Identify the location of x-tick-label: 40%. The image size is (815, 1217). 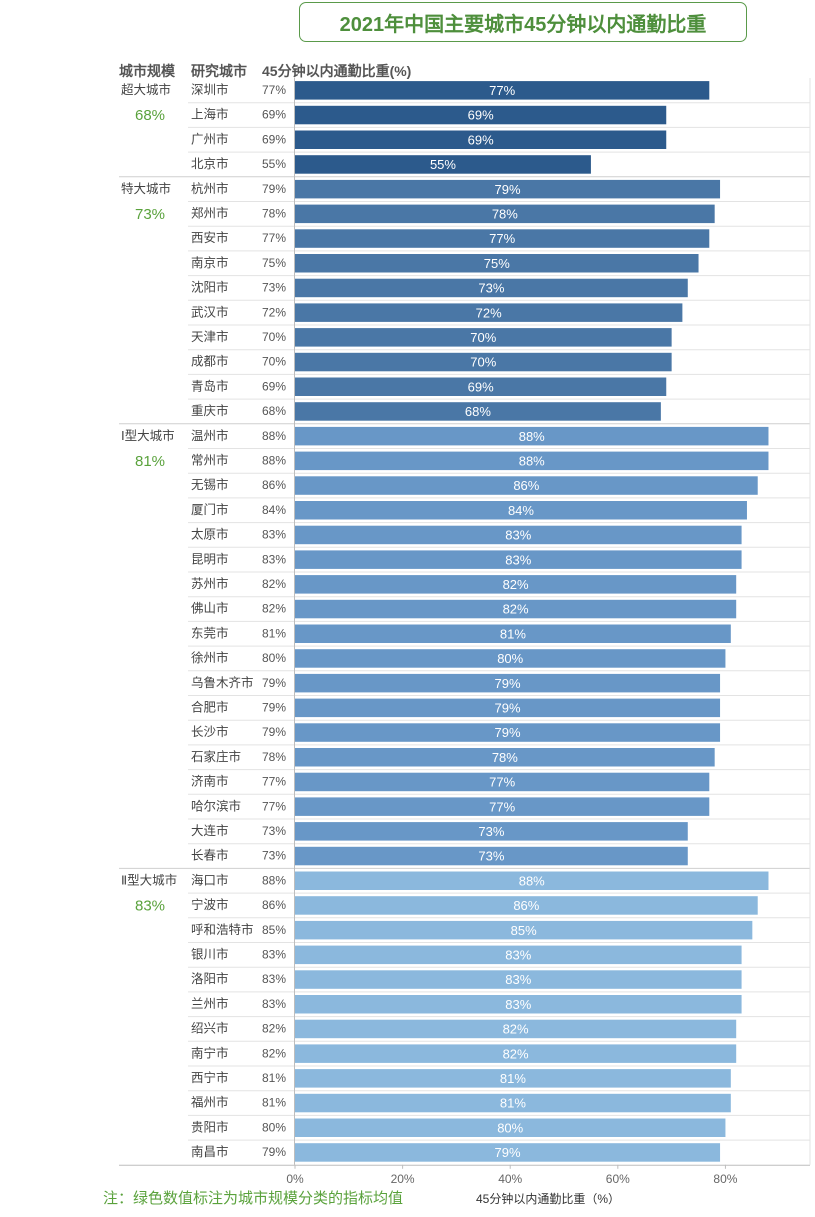
(510, 1179).